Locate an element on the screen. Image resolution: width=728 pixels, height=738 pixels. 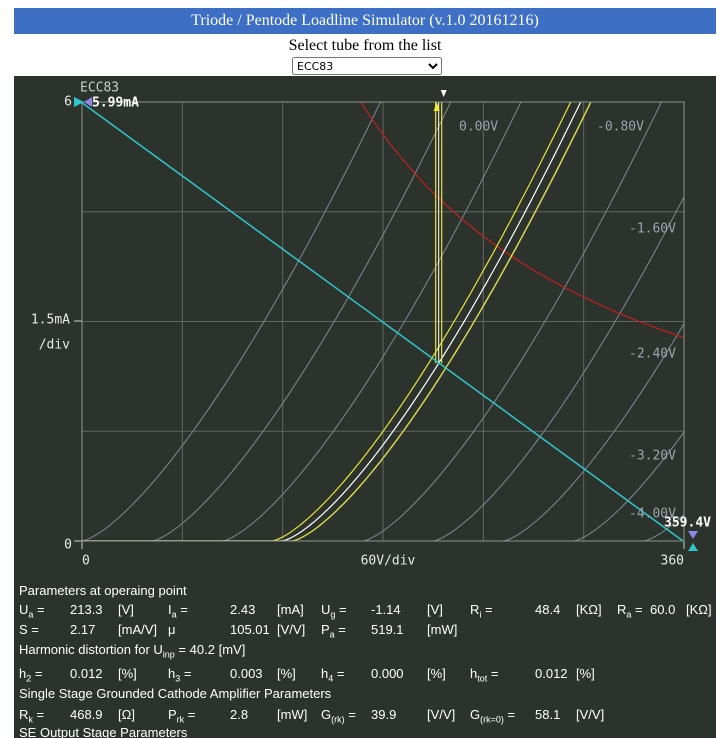
tube-name: ECC83 is located at coordinates (99, 88).